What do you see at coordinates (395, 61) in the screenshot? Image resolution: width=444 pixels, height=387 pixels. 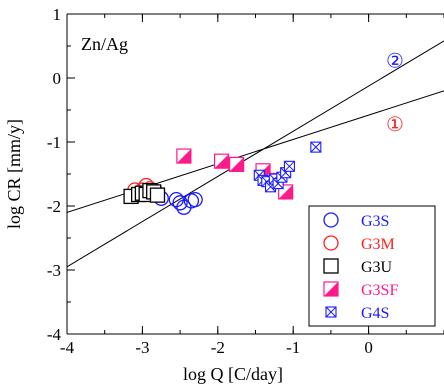 I see `fit-line-label: ②` at bounding box center [395, 61].